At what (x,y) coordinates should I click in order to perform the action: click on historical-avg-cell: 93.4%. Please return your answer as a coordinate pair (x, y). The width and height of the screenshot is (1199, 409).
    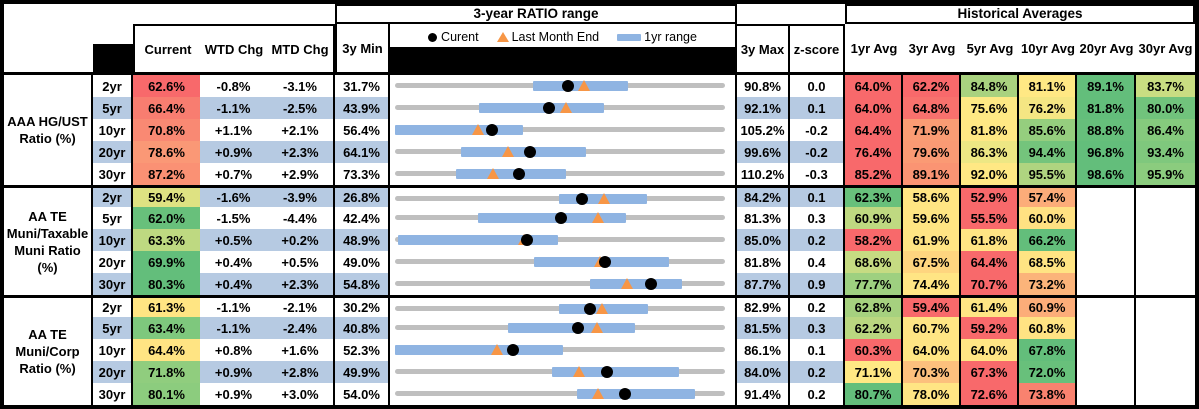
    Looking at the image, I should click on (1165, 152).